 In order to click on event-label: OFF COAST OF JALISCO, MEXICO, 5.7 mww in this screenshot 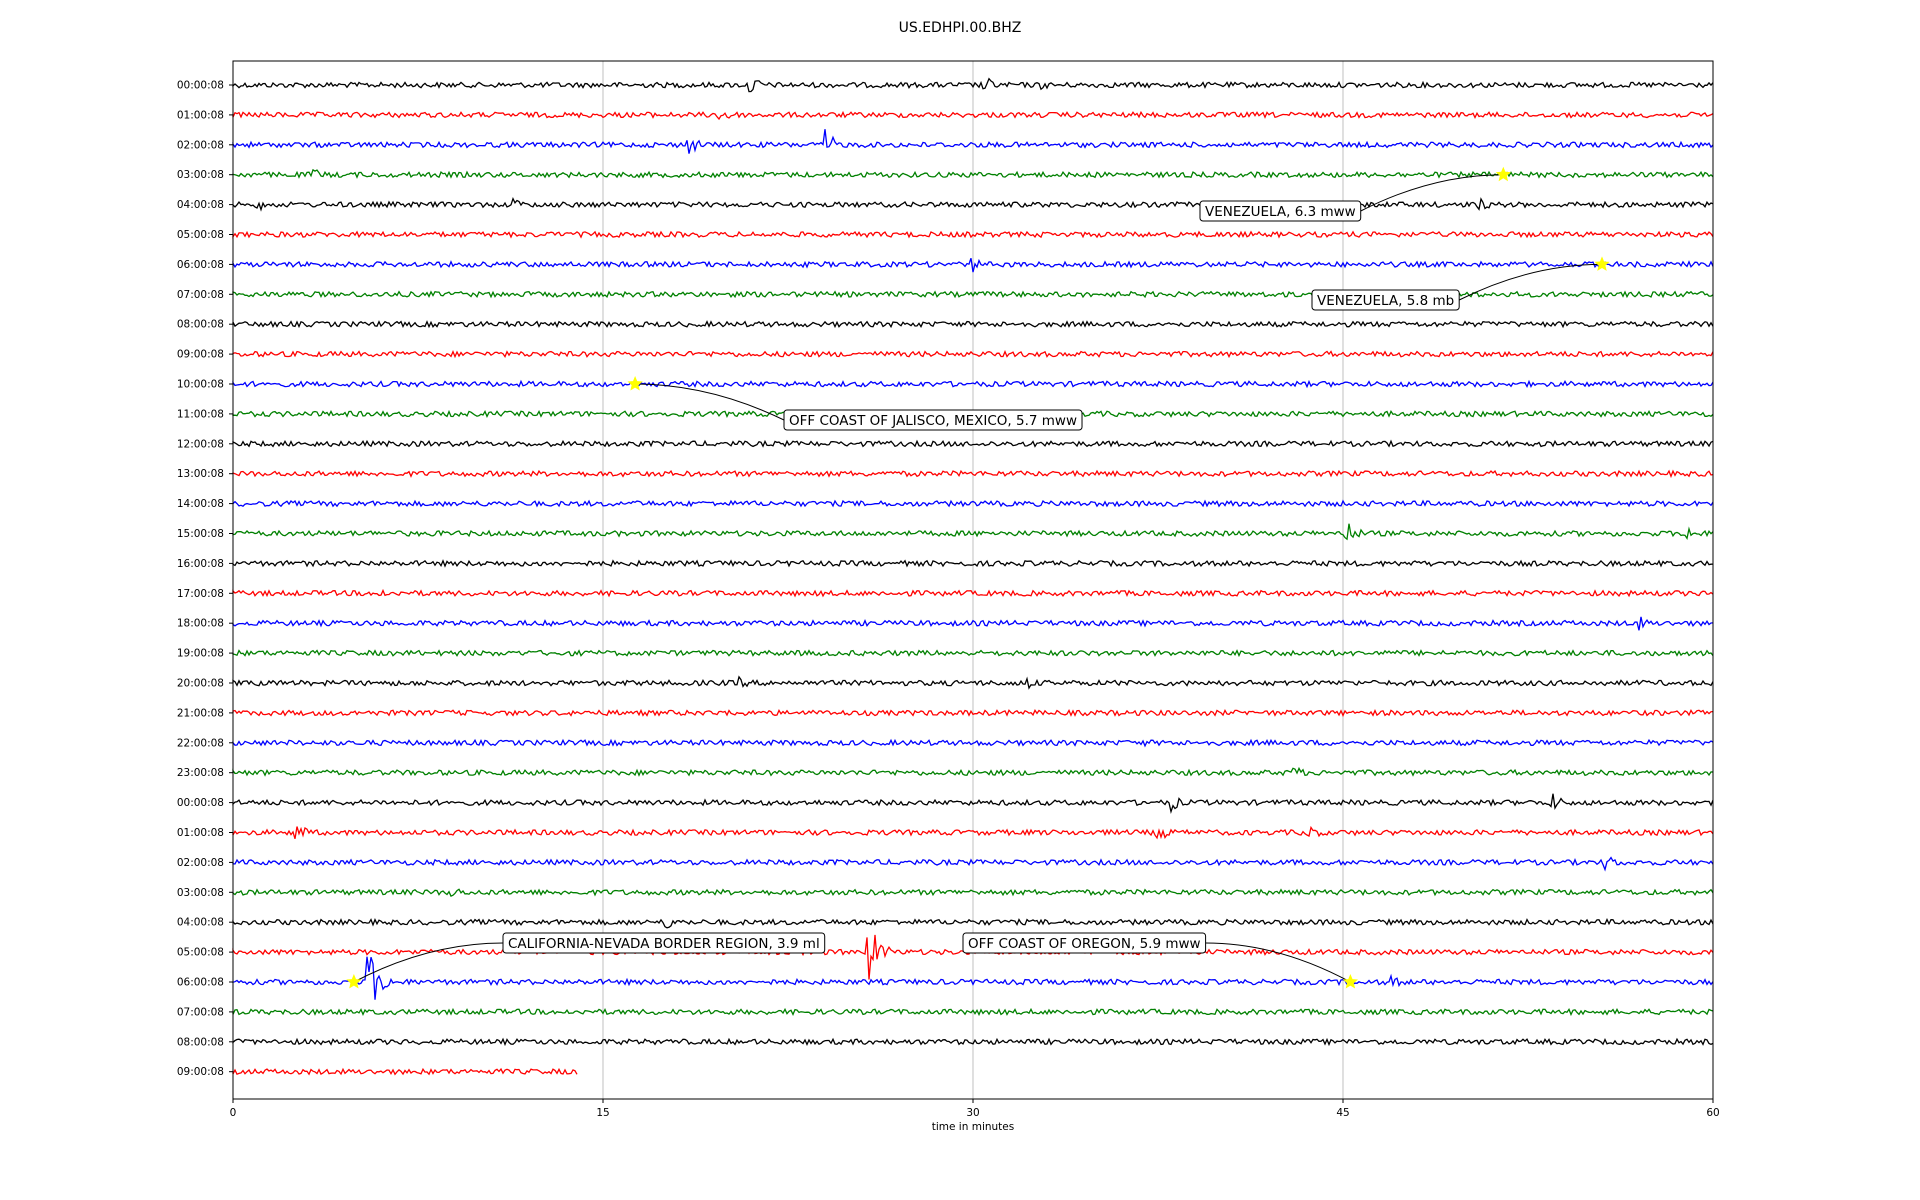, I will do `click(933, 421)`.